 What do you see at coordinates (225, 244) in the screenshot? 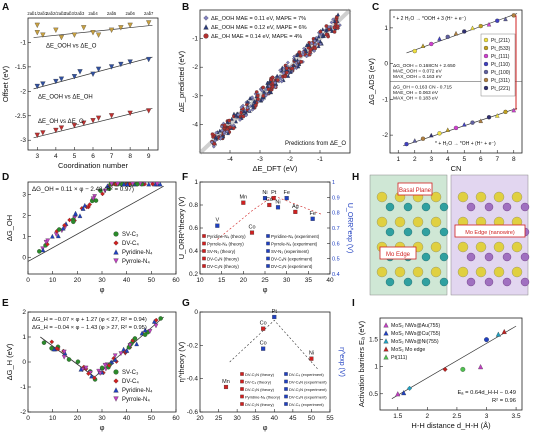
I see `legend-label: Pyrrole-N₄ (theory)` at bounding box center [225, 244].